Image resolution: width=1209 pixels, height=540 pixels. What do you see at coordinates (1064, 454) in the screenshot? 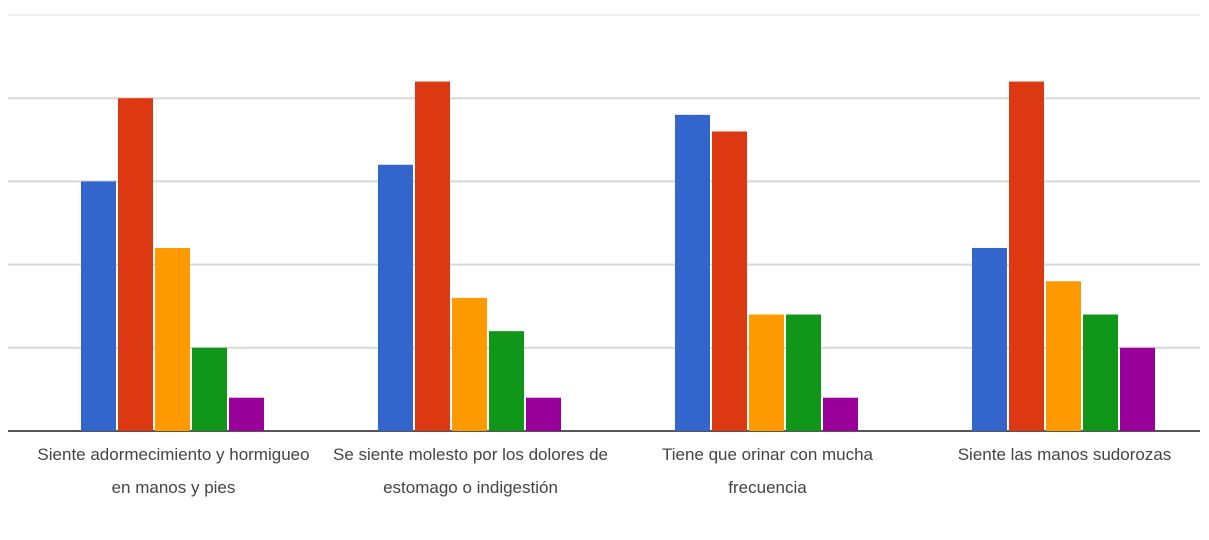
I see `x-tick-label: Siente las manos sudorozas` at bounding box center [1064, 454].